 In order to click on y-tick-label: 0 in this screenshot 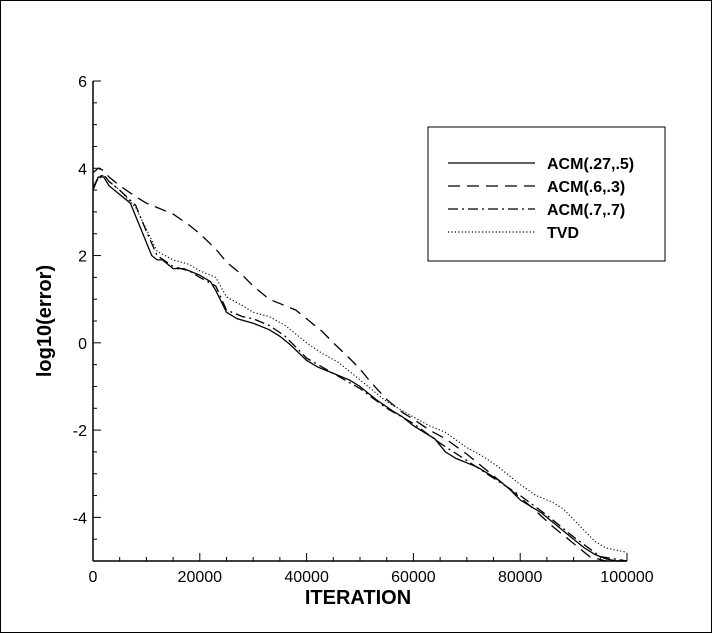, I will do `click(82, 344)`.